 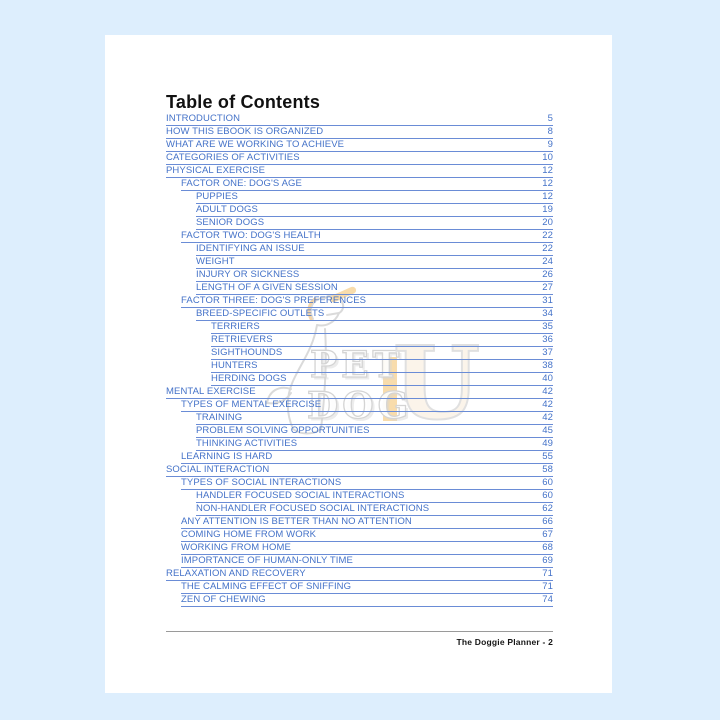 What do you see at coordinates (359, 119) in the screenshot?
I see `toc-entry: INTRODUCTION 5` at bounding box center [359, 119].